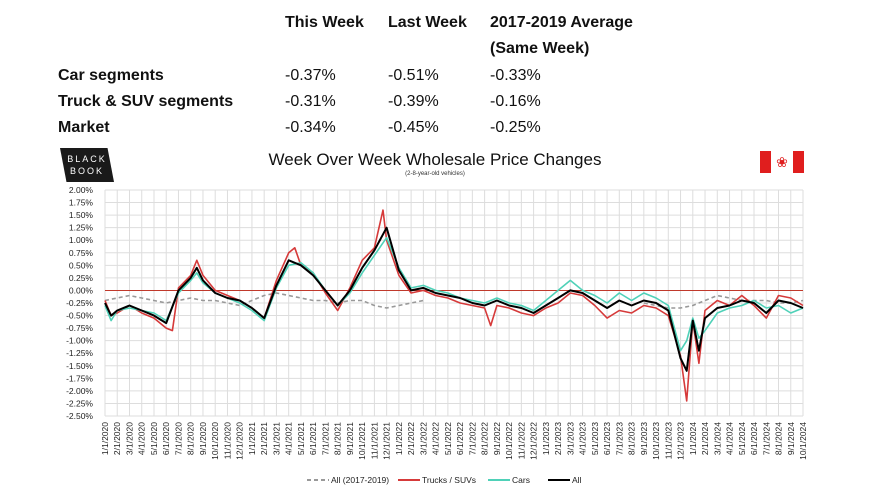 This screenshot has width=880, height=495. Describe the element at coordinates (515, 75) in the screenshot. I see `cell: -0.33%` at that location.